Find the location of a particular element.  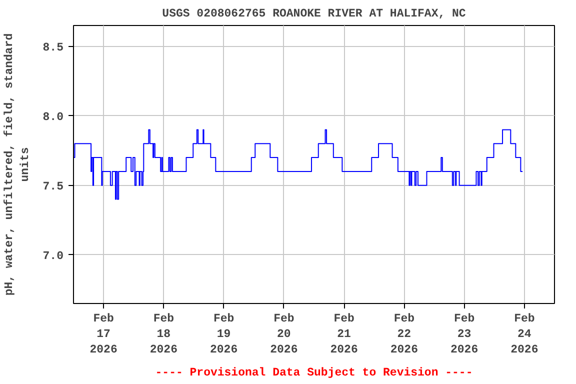

y-tick-label: 7.5 is located at coordinates (53, 187).